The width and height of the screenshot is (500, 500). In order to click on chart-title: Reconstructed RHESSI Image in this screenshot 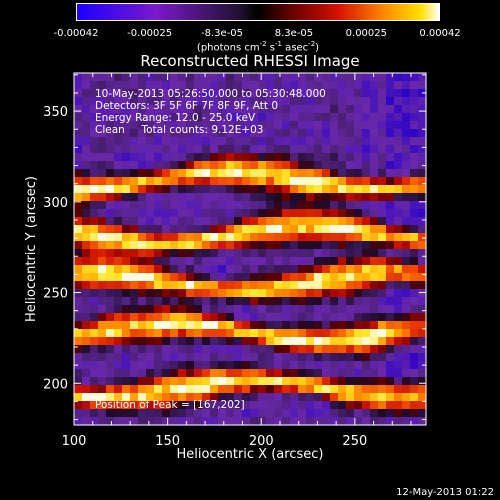, I will do `click(250, 61)`.